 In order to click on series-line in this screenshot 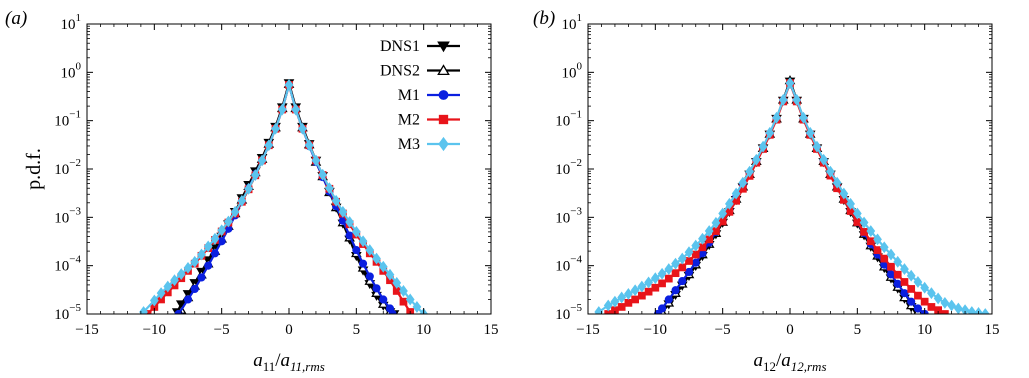, I will do `click(285, 198)`.